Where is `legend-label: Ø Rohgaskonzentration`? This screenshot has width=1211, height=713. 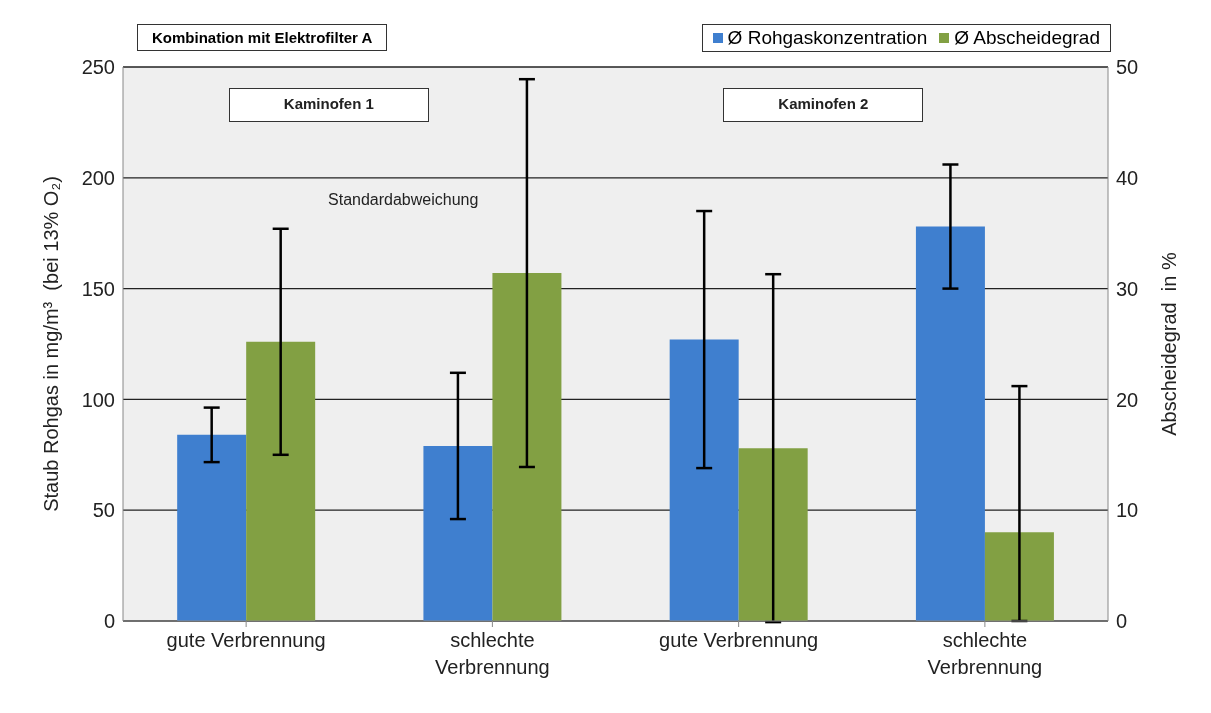
legend-label: Ø Rohgaskonzentration is located at coordinates (827, 38).